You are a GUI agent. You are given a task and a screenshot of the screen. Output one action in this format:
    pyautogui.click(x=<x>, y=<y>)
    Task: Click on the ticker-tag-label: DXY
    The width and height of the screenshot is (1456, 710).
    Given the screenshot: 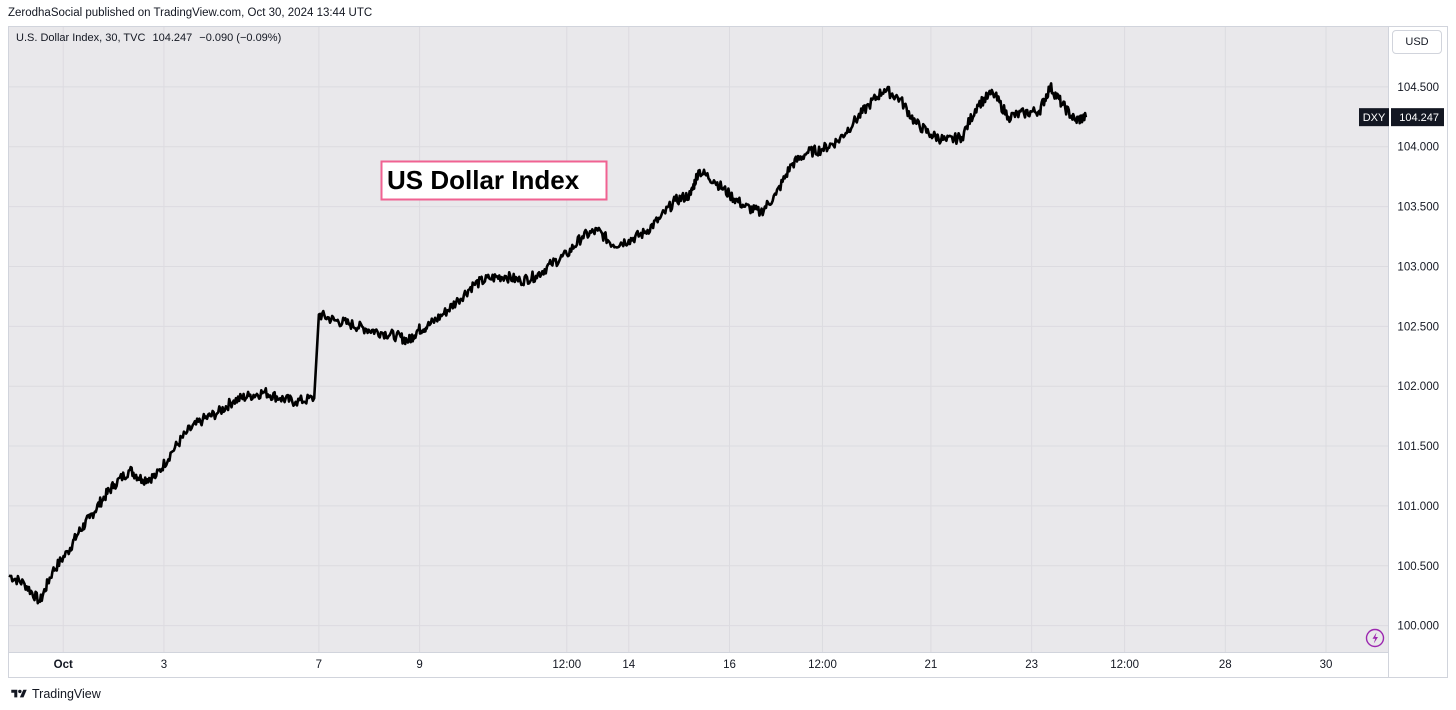 What is the action you would take?
    pyautogui.click(x=1374, y=118)
    